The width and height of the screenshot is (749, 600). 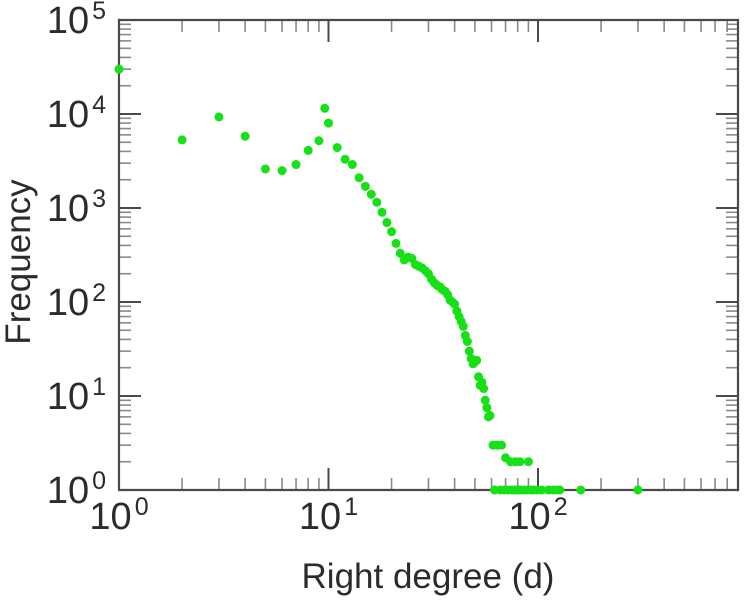 What do you see at coordinates (19, 262) in the screenshot?
I see `y-axis-title: Frequency` at bounding box center [19, 262].